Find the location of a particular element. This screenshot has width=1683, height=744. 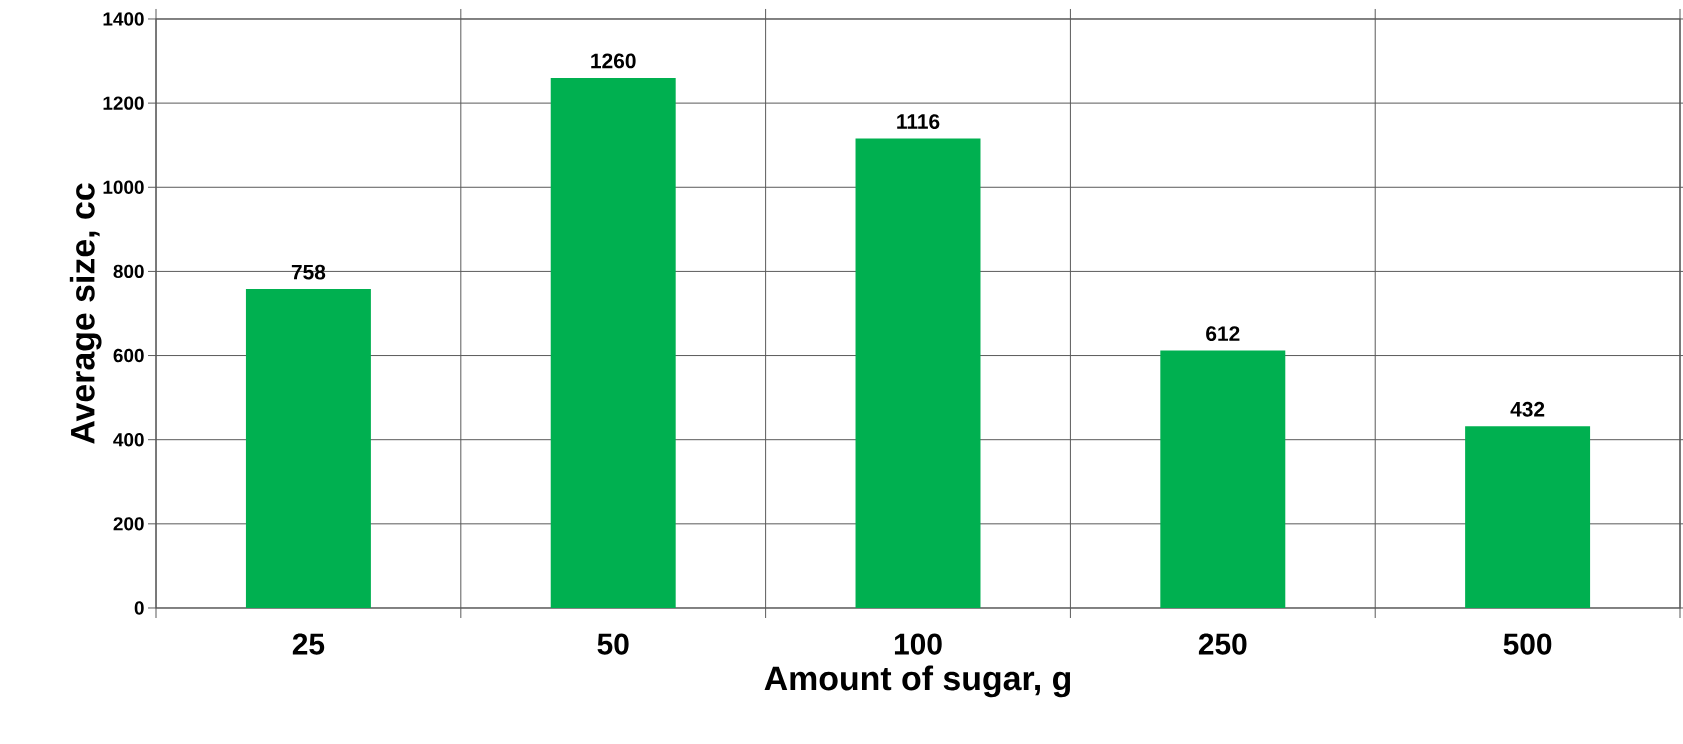

y-tick-label: 1200 is located at coordinates (123, 103).